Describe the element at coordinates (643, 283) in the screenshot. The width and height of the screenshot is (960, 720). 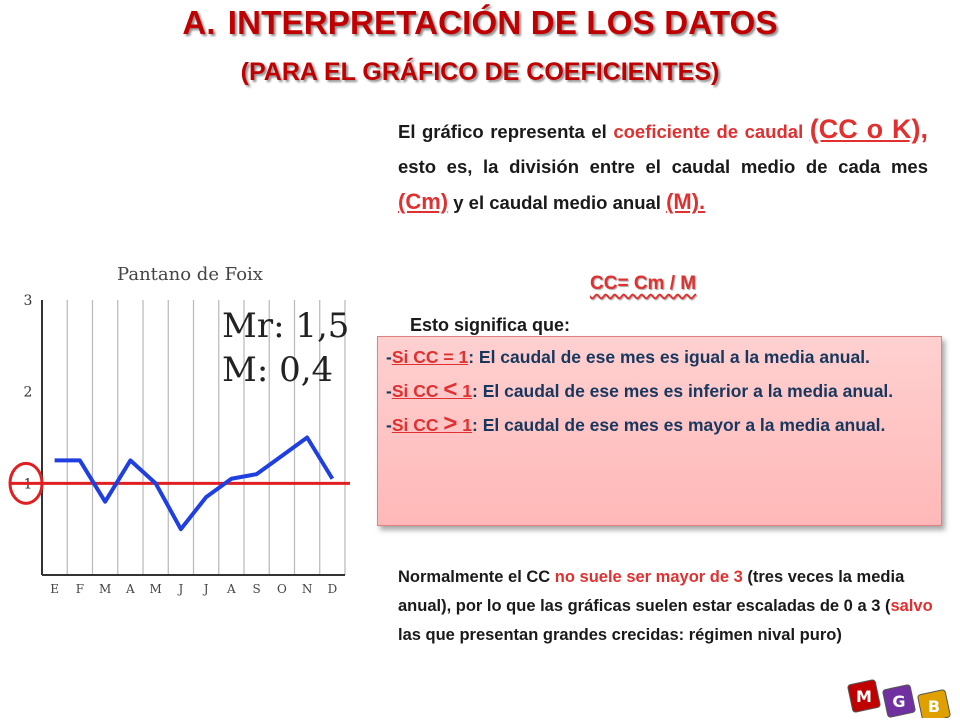
I see `formula: CC= Cm / M` at that location.